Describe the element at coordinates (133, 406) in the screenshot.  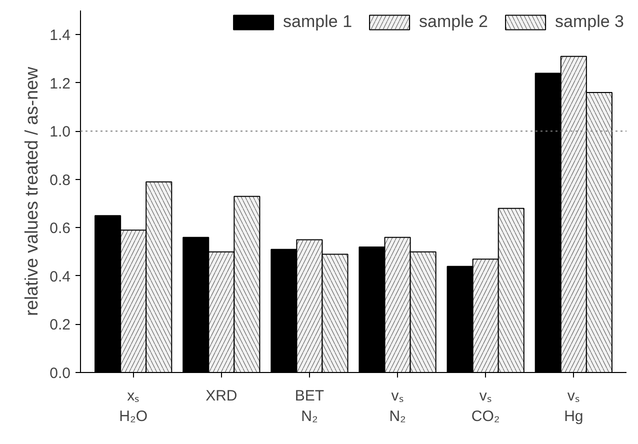
I see `x-tick-label: xₛ H₂O` at that location.